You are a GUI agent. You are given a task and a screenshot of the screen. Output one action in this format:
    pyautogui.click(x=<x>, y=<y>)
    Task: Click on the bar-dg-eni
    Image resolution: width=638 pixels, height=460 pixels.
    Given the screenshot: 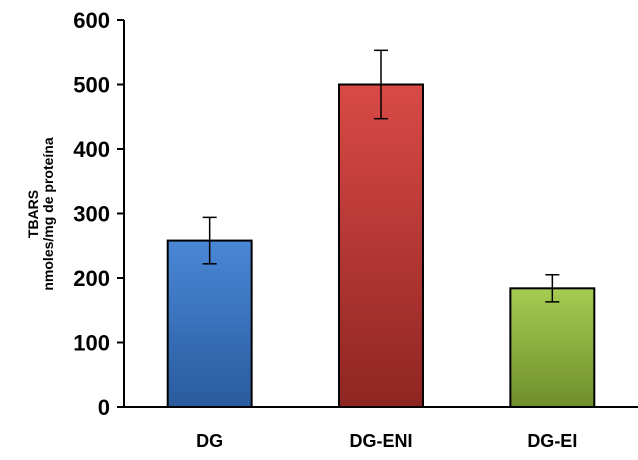 What is the action you would take?
    pyautogui.click(x=381, y=245)
    